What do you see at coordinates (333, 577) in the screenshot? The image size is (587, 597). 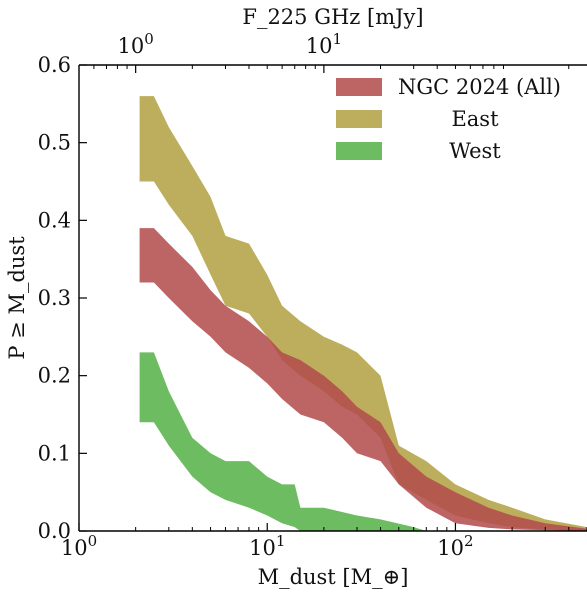 I see `x-axis-label: M_dust [M_⊕]` at bounding box center [333, 577].